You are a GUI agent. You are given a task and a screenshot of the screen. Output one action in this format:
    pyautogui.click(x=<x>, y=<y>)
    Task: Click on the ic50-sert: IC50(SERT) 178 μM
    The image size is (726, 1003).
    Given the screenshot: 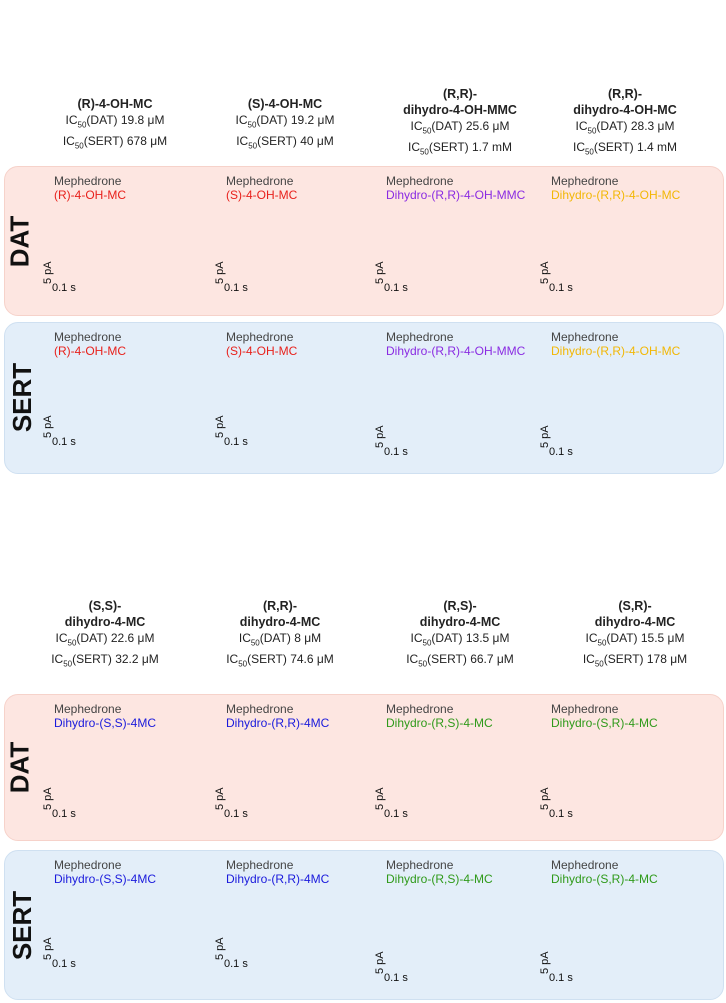 What is the action you would take?
    pyautogui.click(x=635, y=660)
    